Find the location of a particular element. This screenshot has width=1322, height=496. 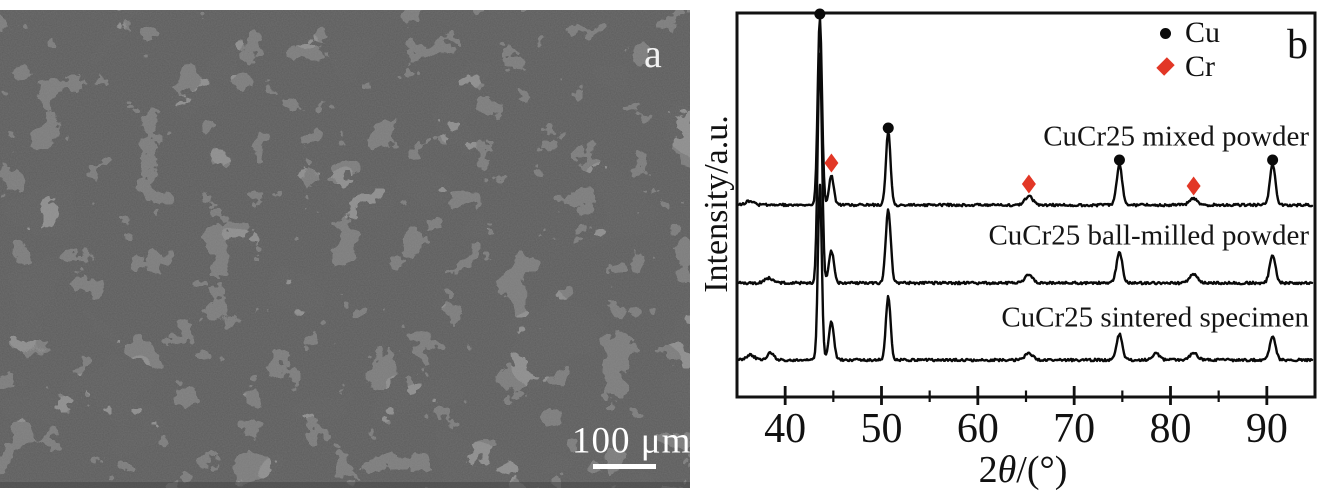

x-tick-label: 80 is located at coordinates (1170, 429).